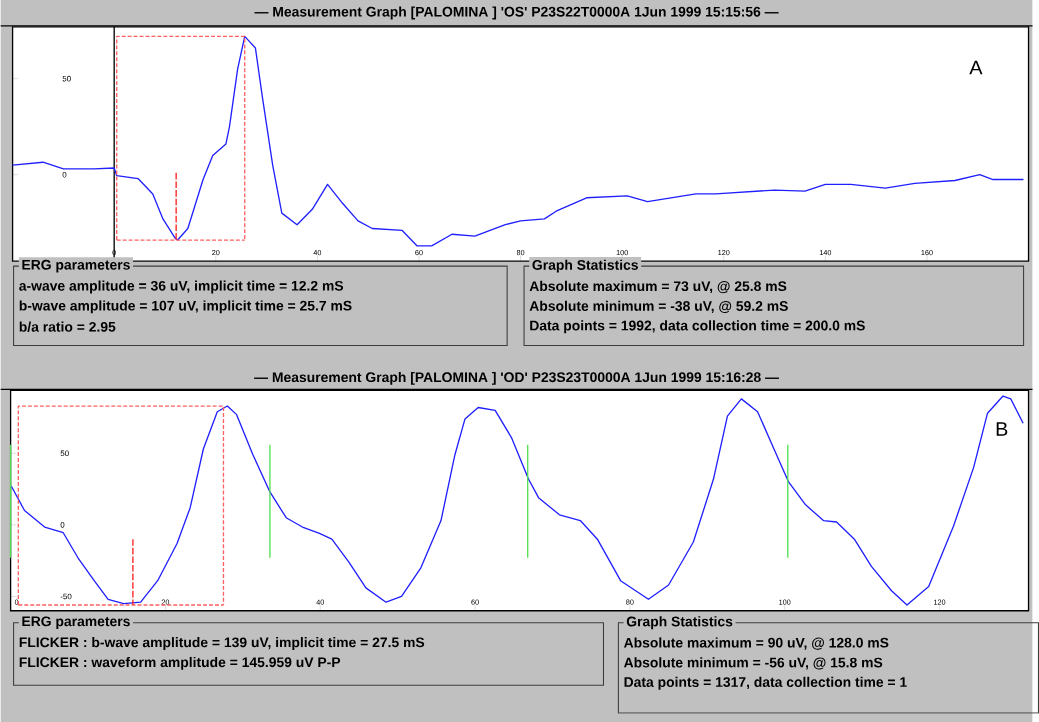  I want to click on annotation: Graph Statistics, so click(585, 266).